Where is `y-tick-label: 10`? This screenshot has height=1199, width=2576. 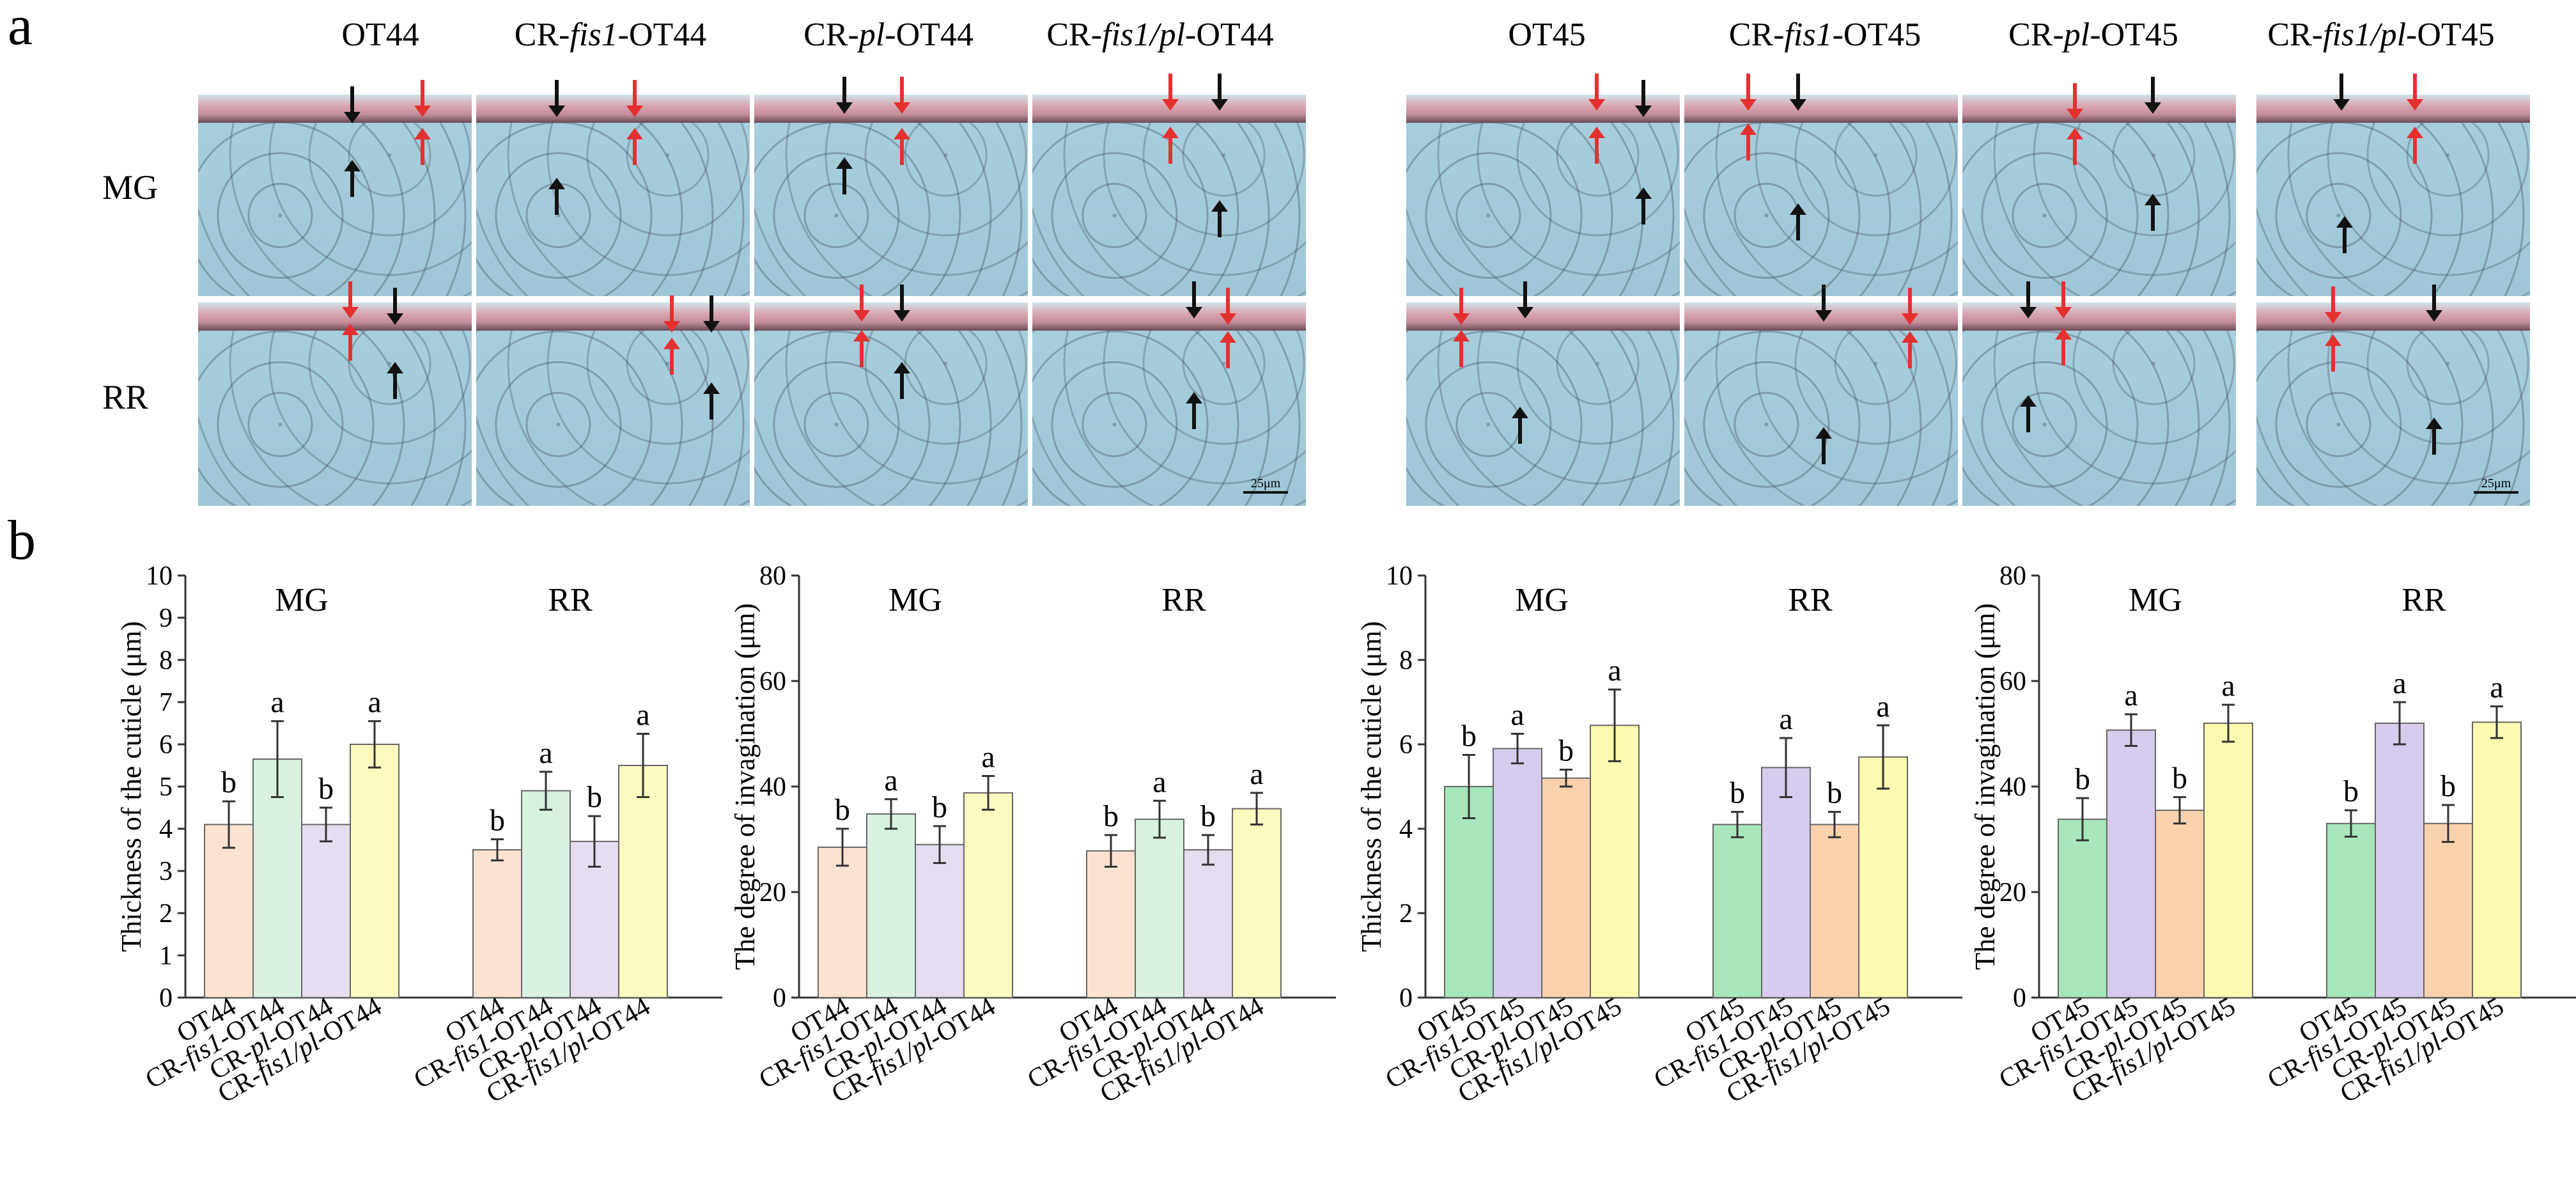 y-tick-label: 10 is located at coordinates (160, 576).